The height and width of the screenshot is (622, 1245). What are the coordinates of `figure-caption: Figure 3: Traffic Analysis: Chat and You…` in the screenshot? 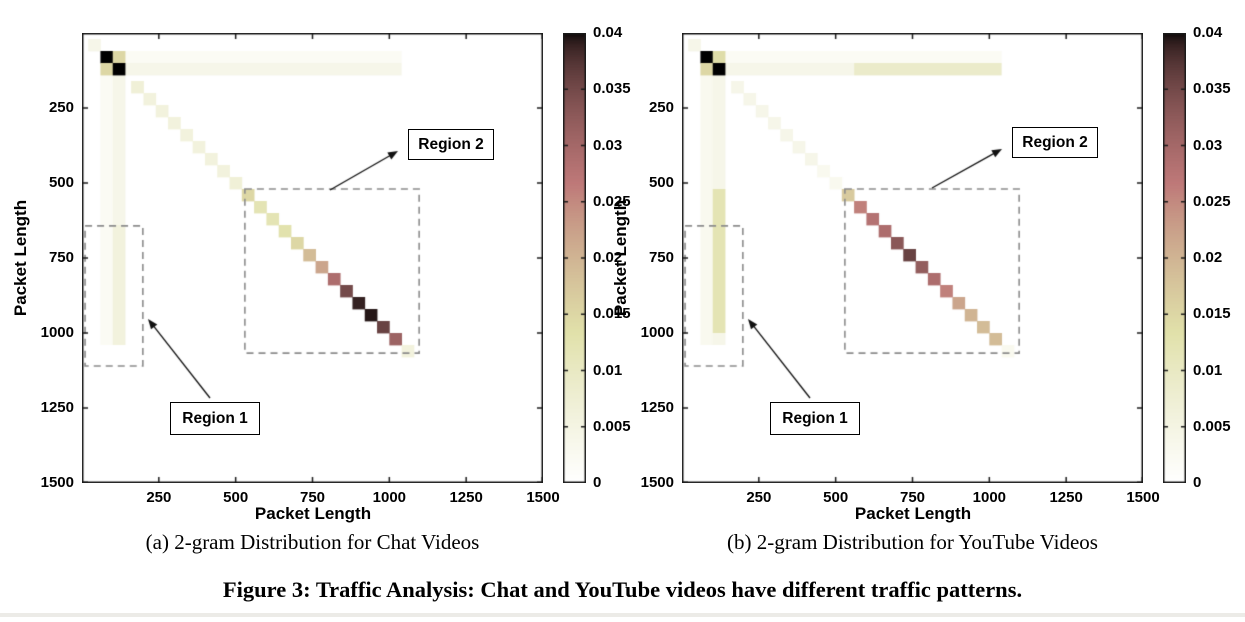 It's located at (622, 589).